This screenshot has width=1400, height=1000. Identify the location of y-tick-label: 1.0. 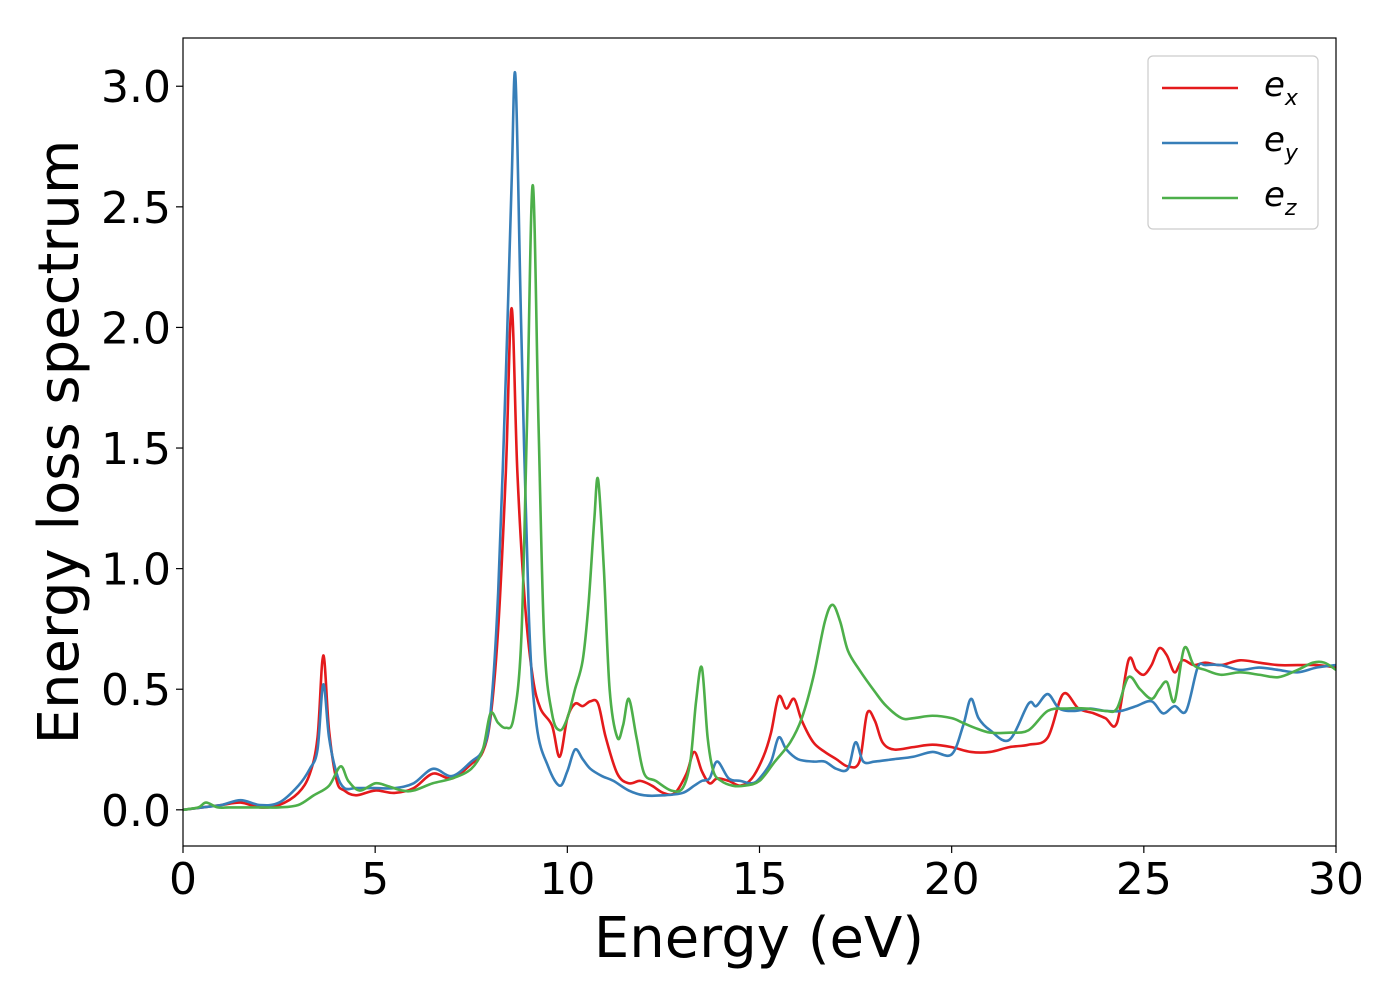
(136, 570).